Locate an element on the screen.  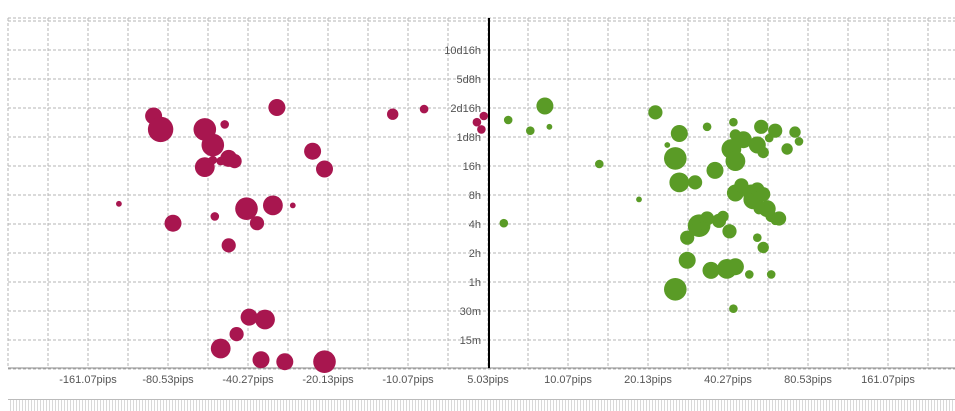
x-tick-label: 40.27pips is located at coordinates (728, 380).